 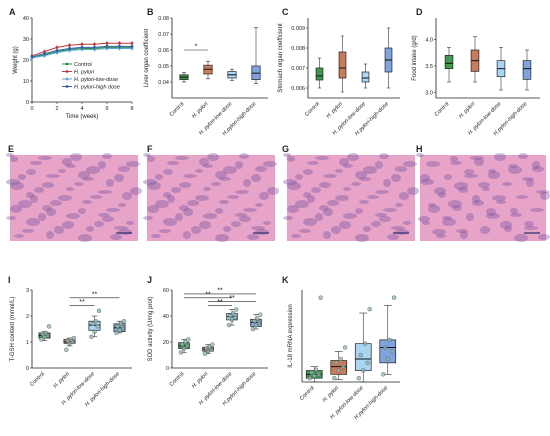 What do you see at coordinates (166, 343) in the screenshot?
I see `panel-j-y-tick-label: 20` at bounding box center [166, 343].